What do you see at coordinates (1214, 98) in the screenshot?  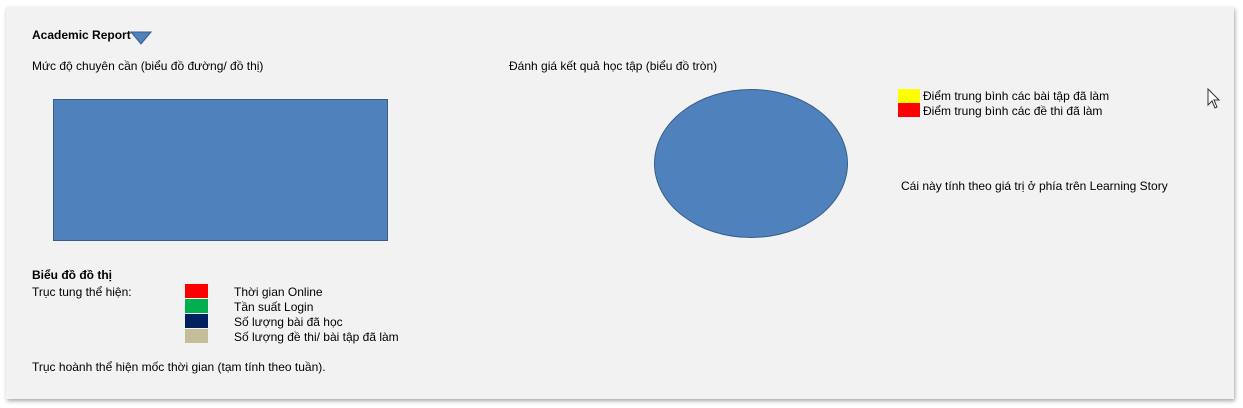 I see `mouse-pointer-icon` at bounding box center [1214, 98].